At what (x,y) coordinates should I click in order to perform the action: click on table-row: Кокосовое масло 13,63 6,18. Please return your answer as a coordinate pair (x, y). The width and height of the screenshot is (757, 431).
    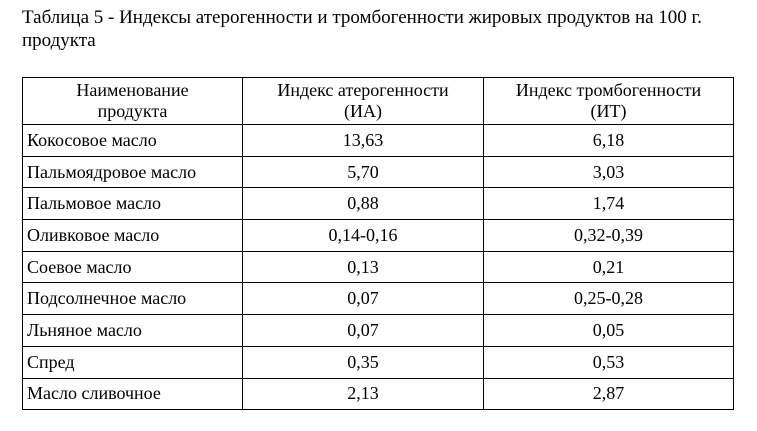
    Looking at the image, I should click on (378, 140).